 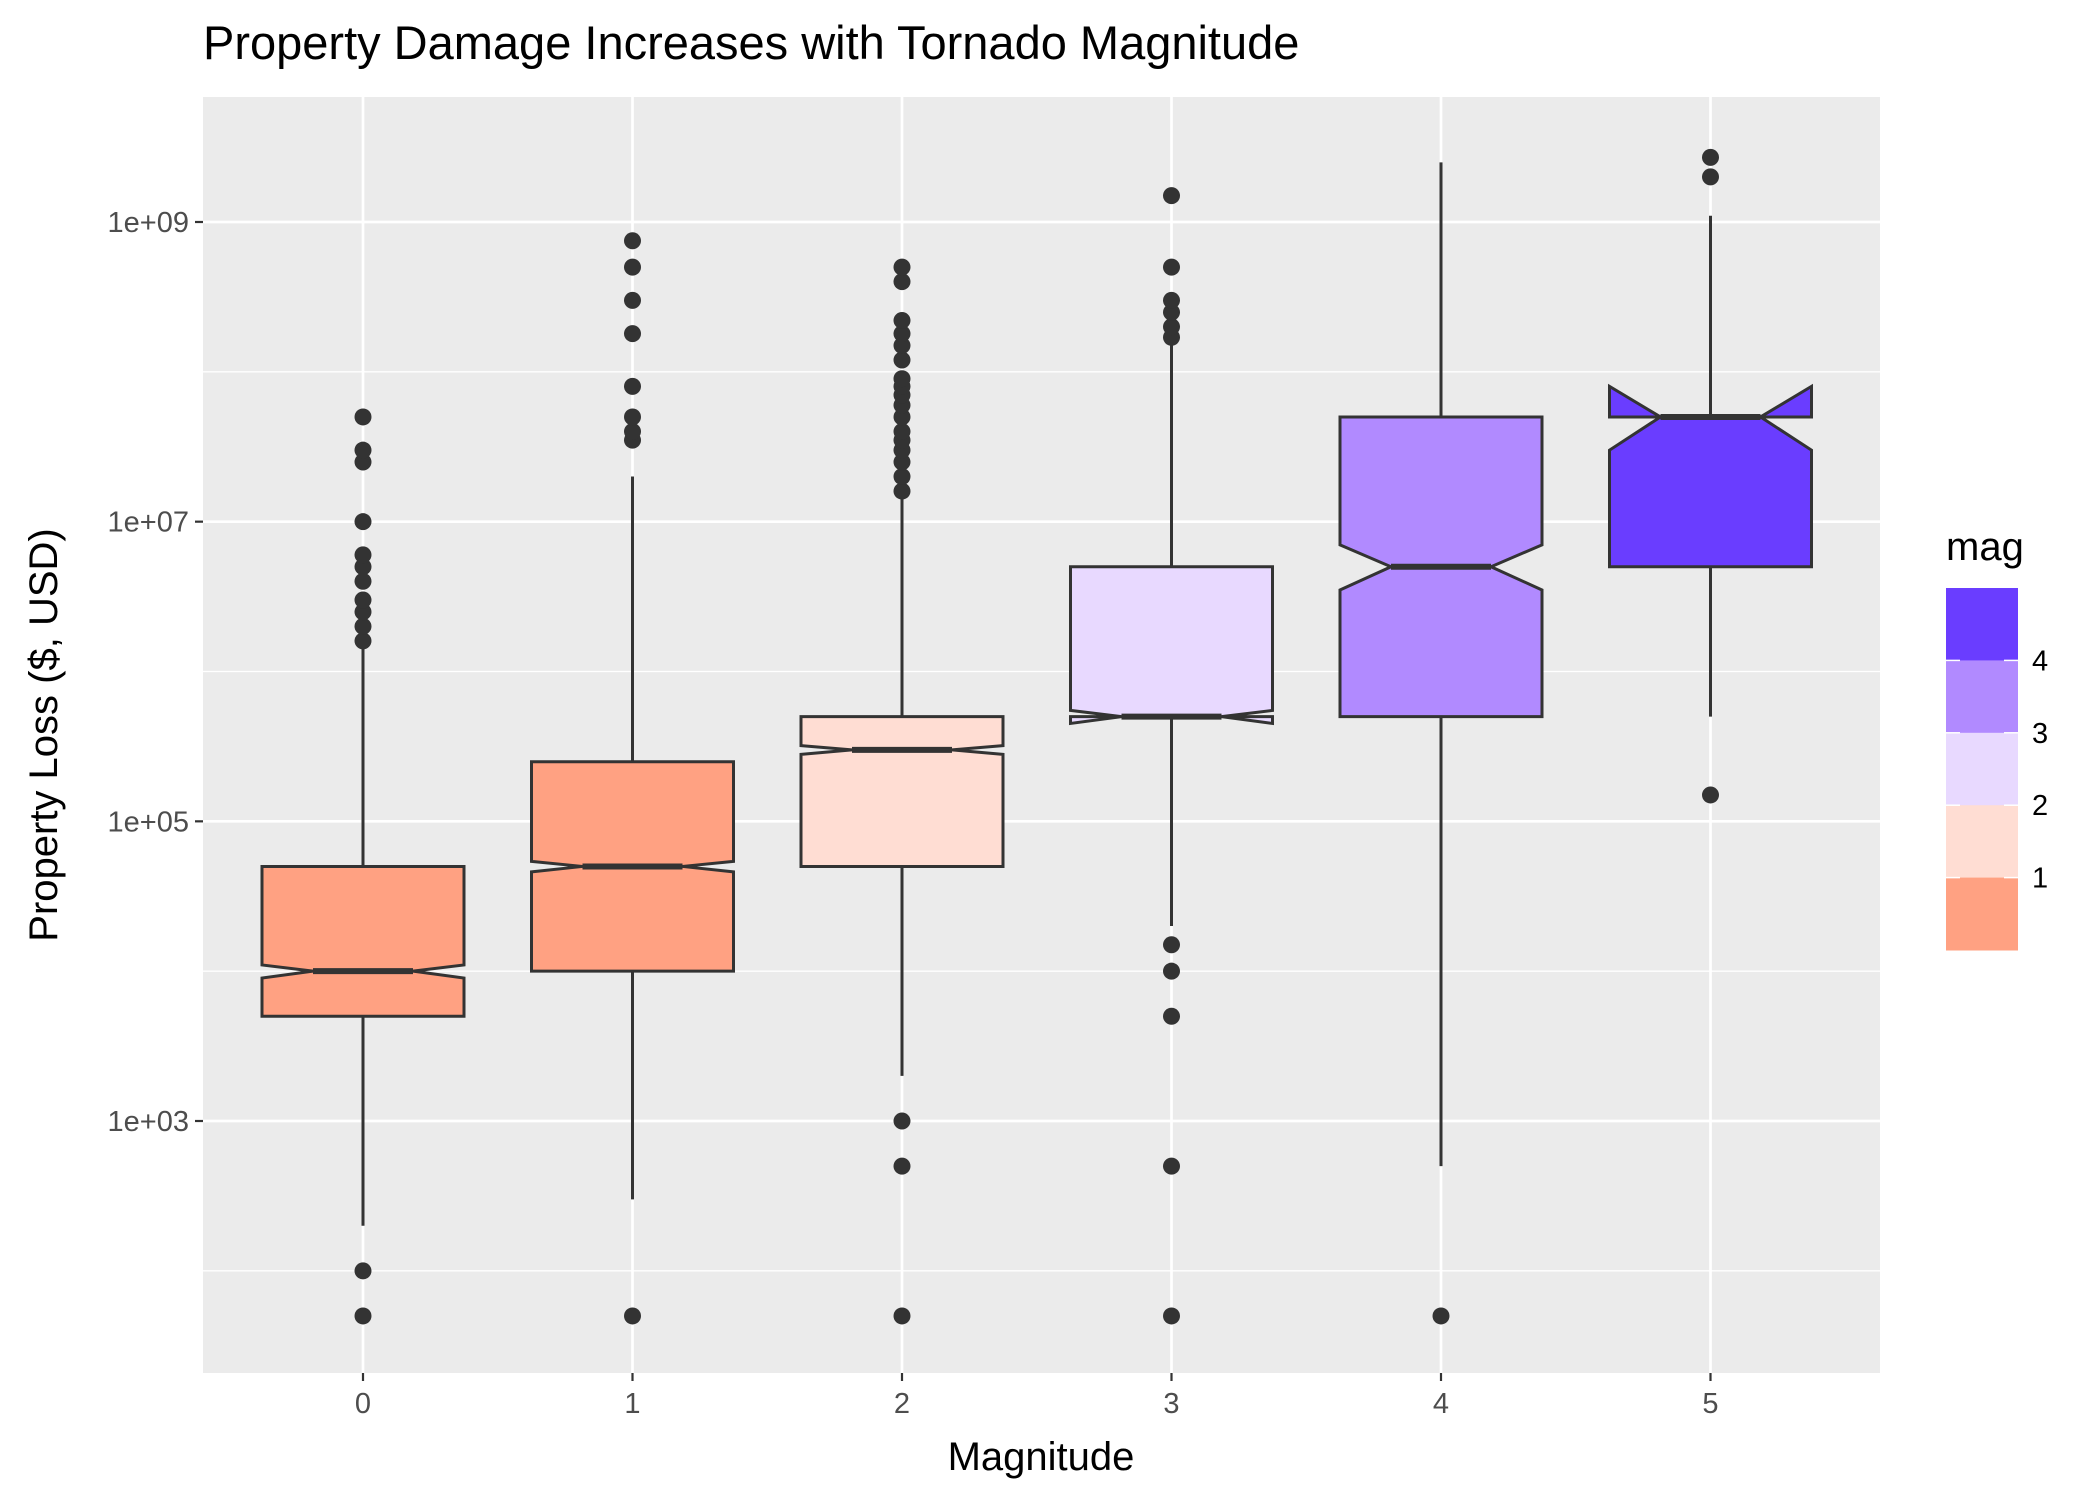 I want to click on x-tick-label: 3, so click(x=1171, y=1404).